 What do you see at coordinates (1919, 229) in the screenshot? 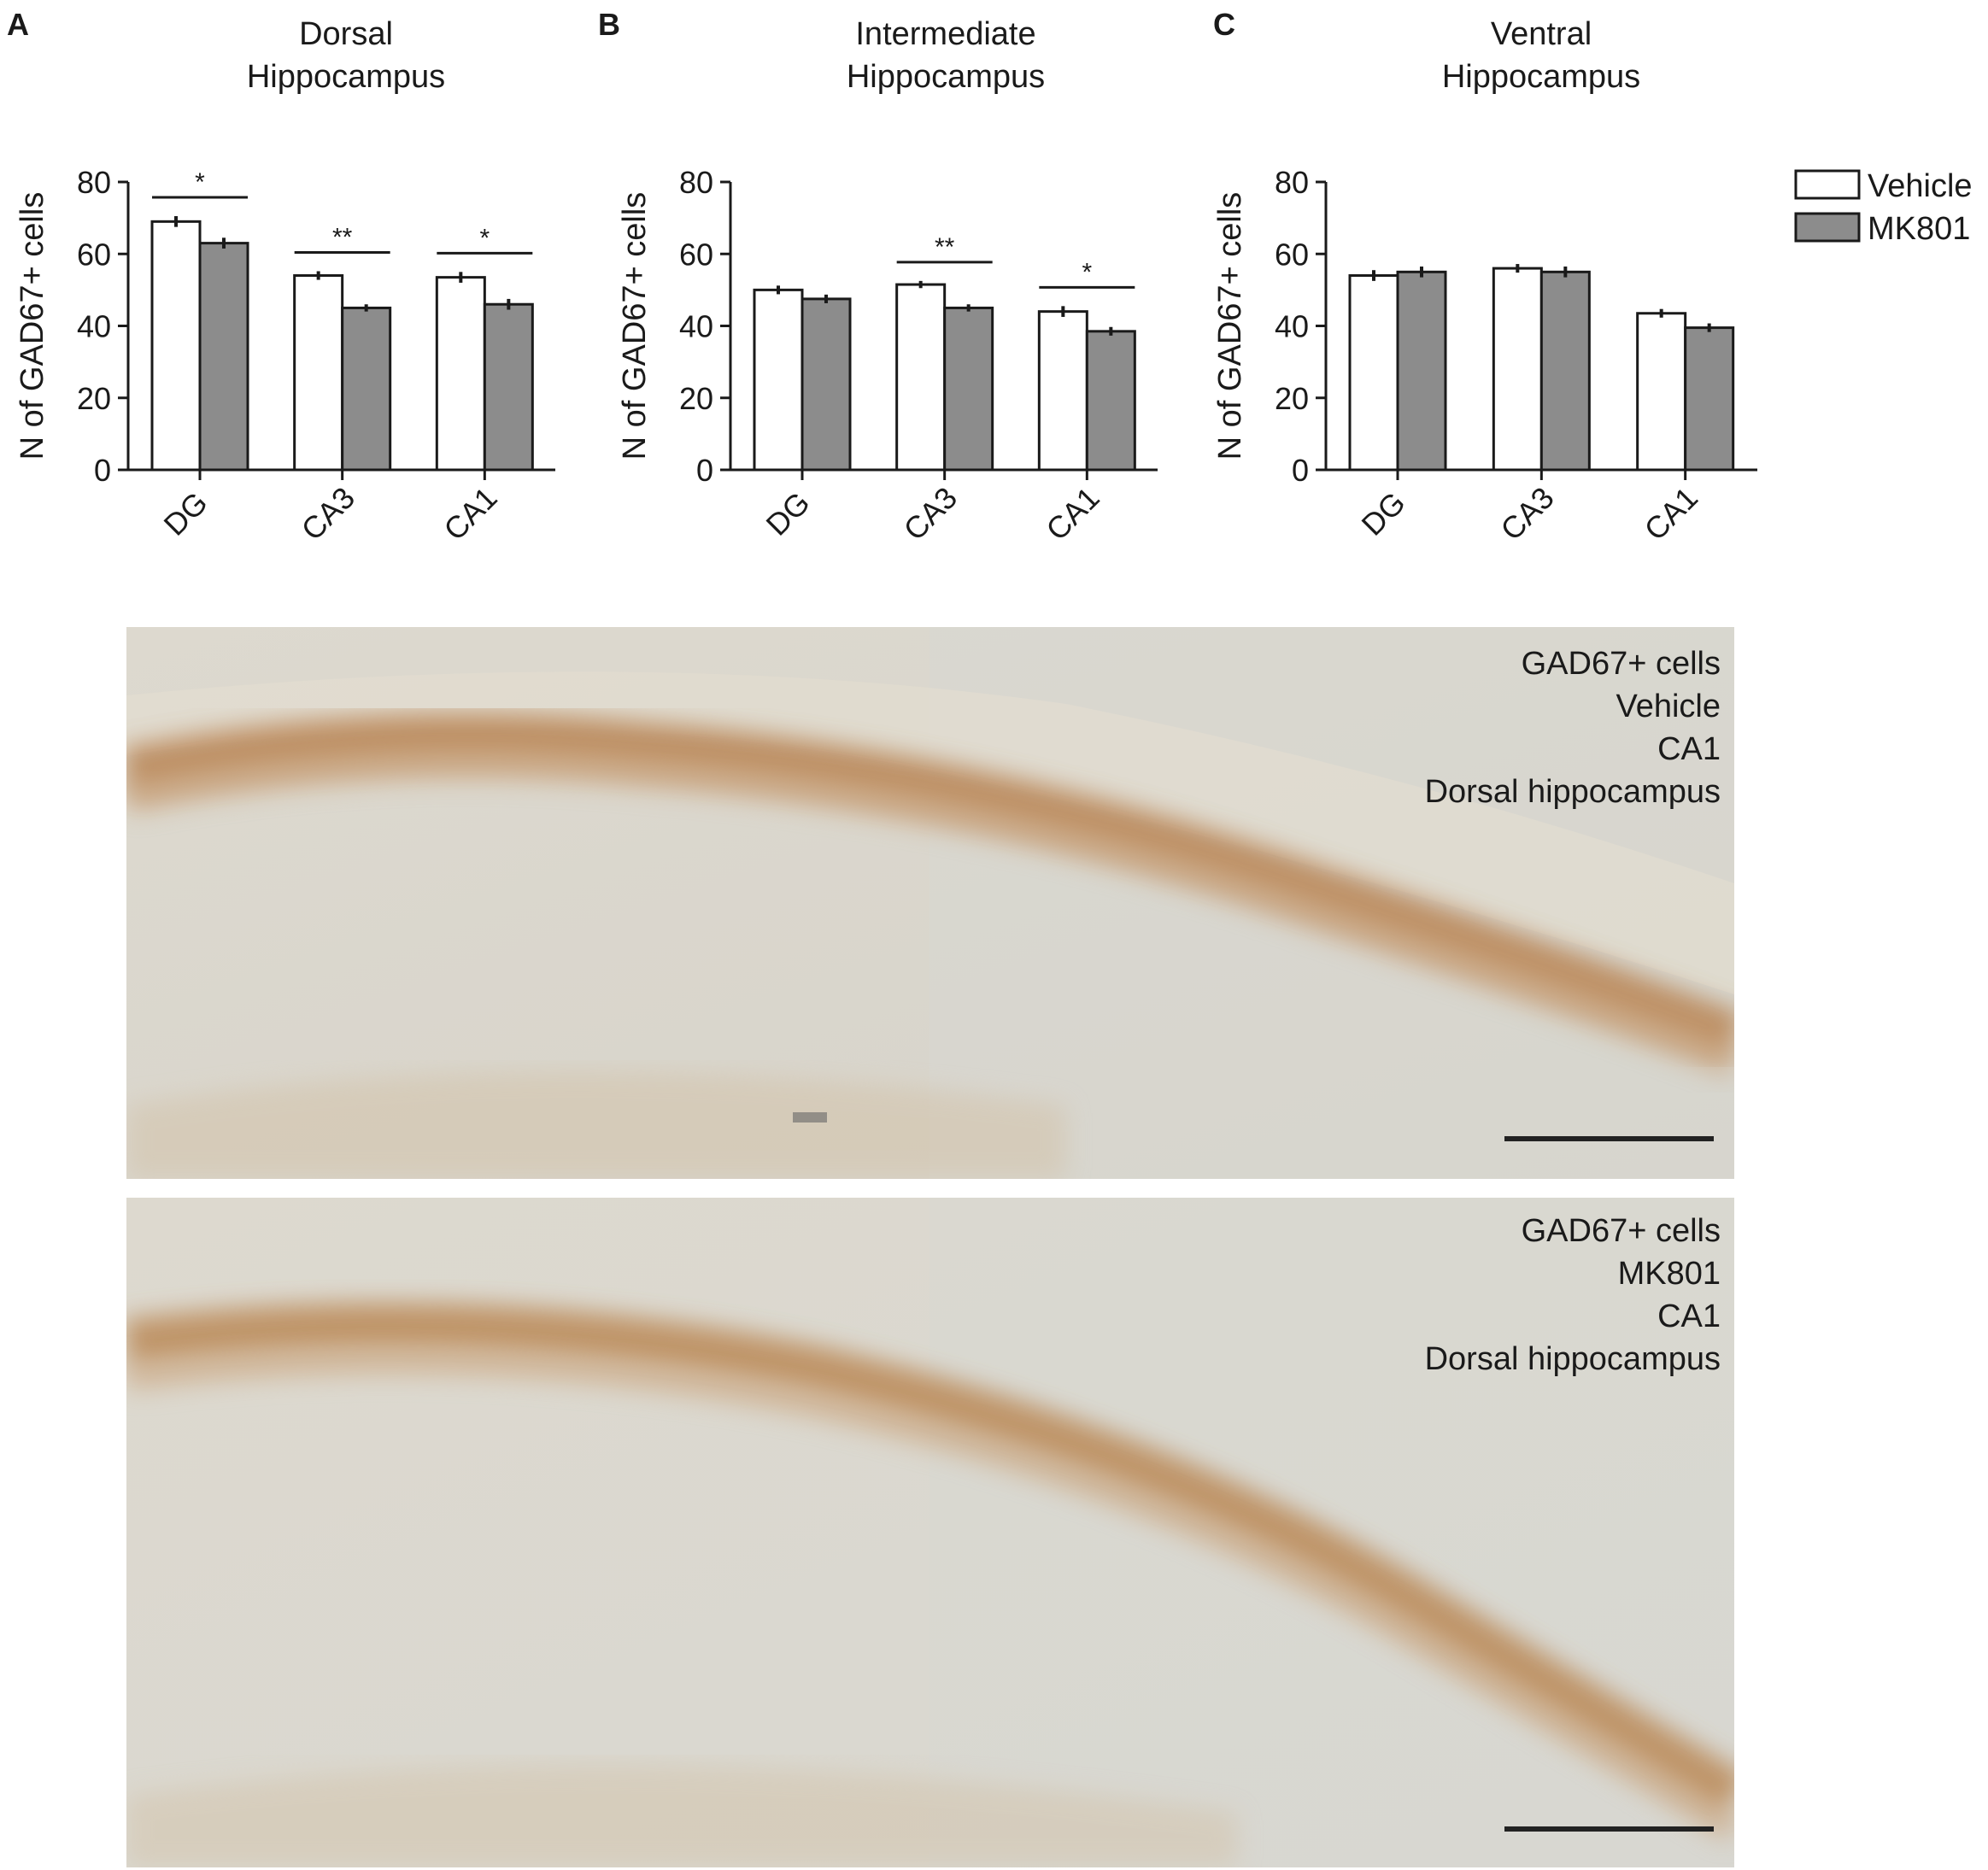
I see `legend-label-mk801: MK801` at bounding box center [1919, 229].